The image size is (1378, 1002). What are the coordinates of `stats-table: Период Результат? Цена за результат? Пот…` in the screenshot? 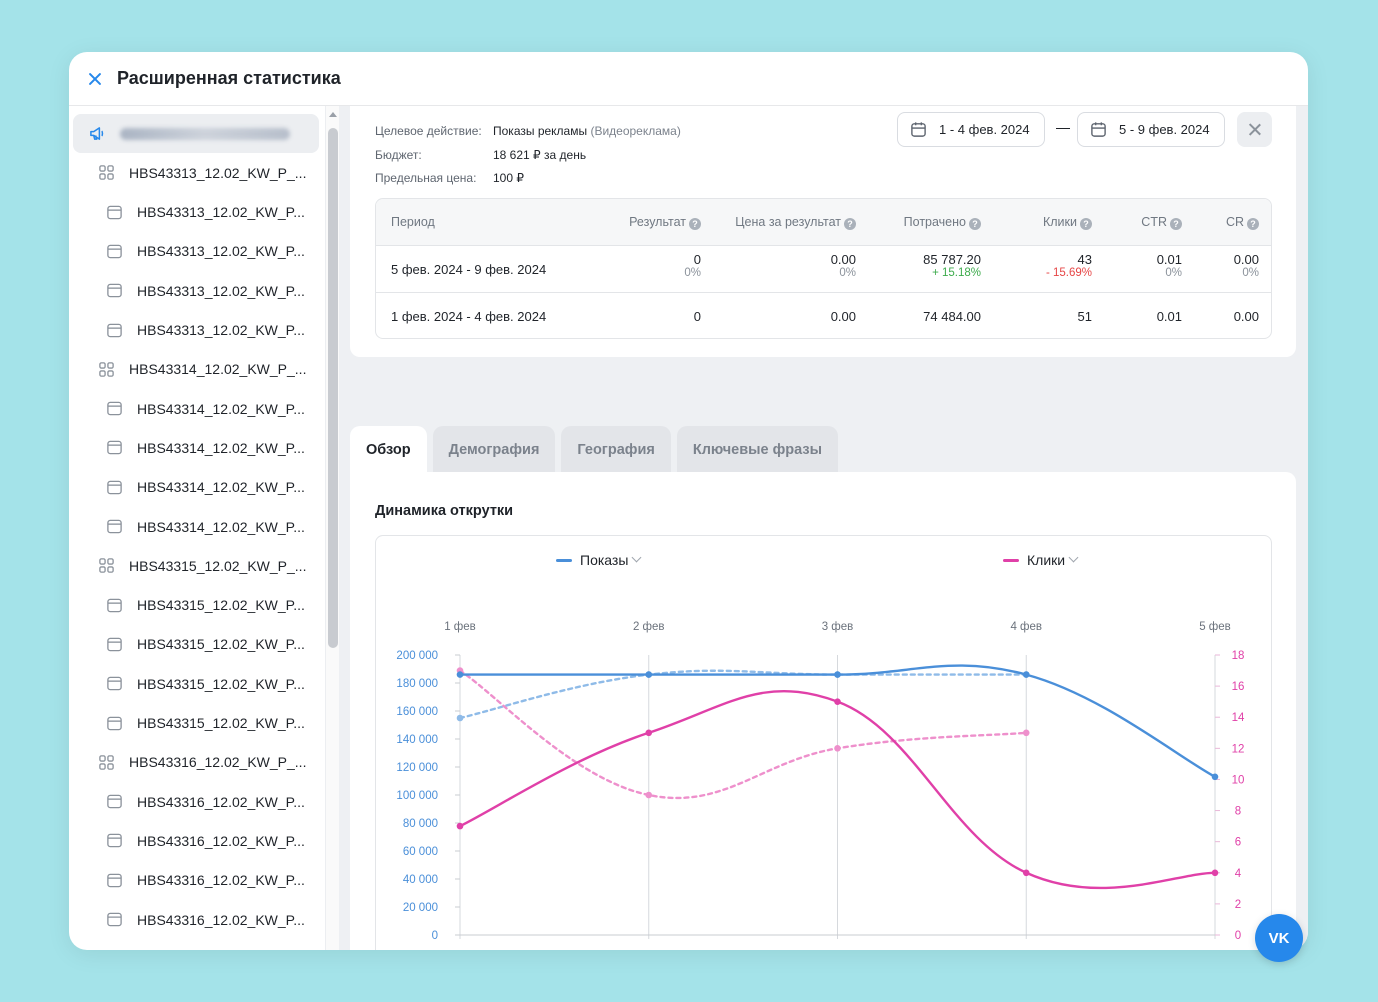 It's located at (823, 268).